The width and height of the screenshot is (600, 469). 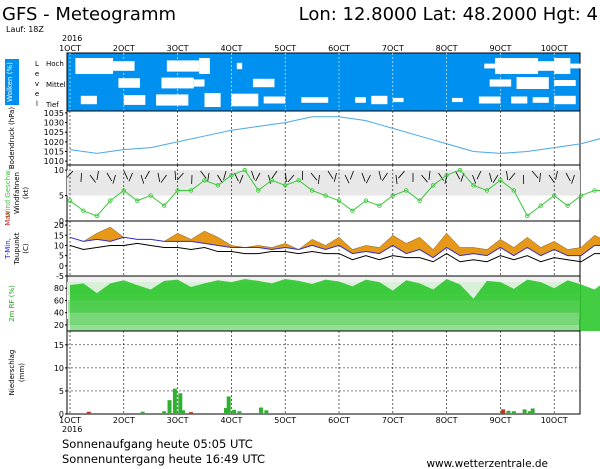 What do you see at coordinates (124, 48) in the screenshot?
I see `time-label-top: 2OCT` at bounding box center [124, 48].